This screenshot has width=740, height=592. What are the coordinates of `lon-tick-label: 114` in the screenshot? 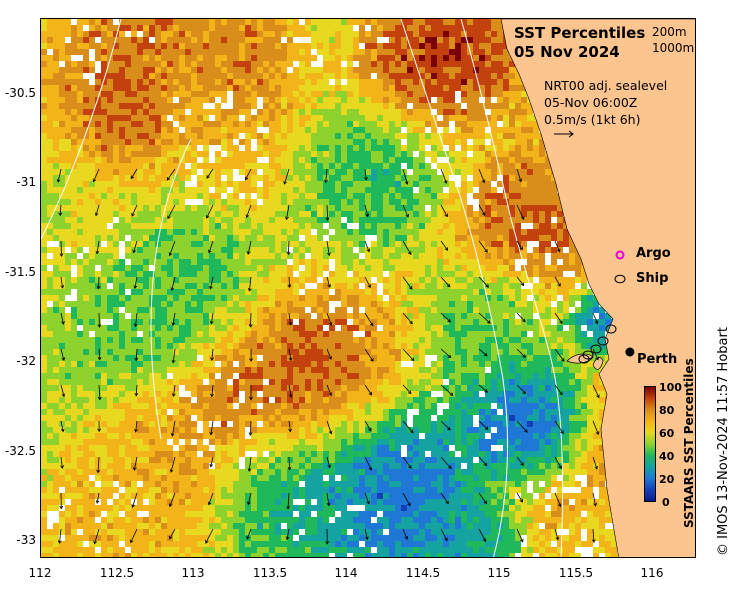 It's located at (346, 573).